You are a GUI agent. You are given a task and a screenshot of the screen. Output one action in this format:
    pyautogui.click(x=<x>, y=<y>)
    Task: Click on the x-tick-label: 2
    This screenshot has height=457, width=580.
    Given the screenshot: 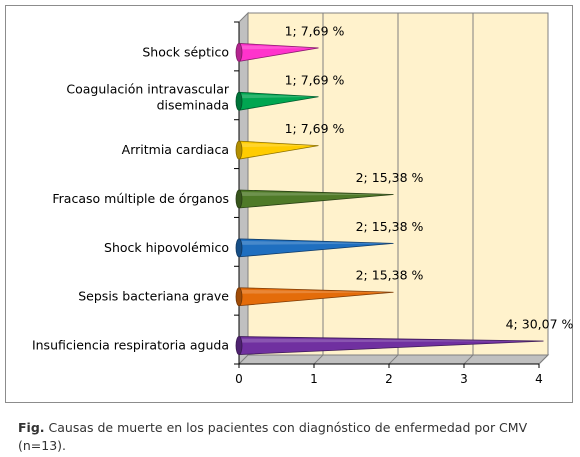 What is the action you would take?
    pyautogui.click(x=389, y=379)
    